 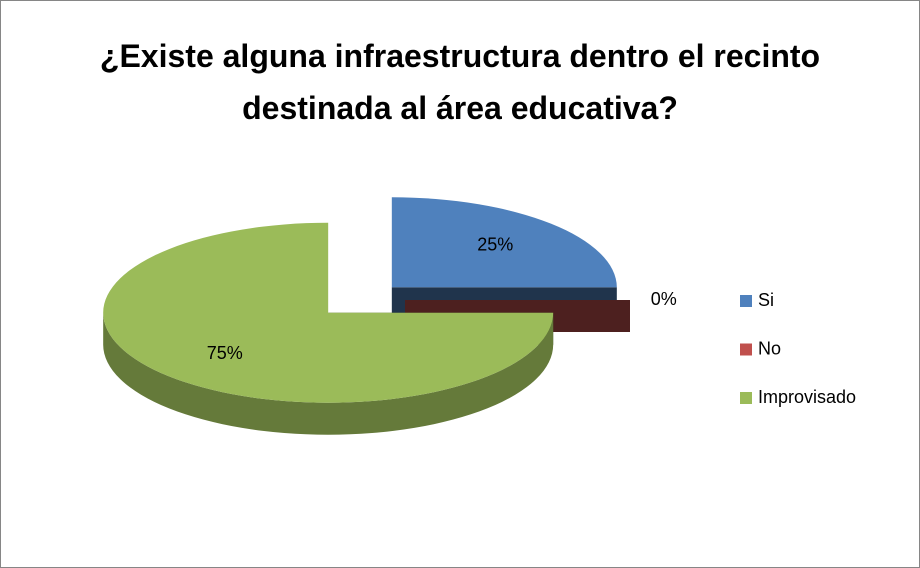 What do you see at coordinates (807, 397) in the screenshot?
I see `legend-label: Improvisado` at bounding box center [807, 397].